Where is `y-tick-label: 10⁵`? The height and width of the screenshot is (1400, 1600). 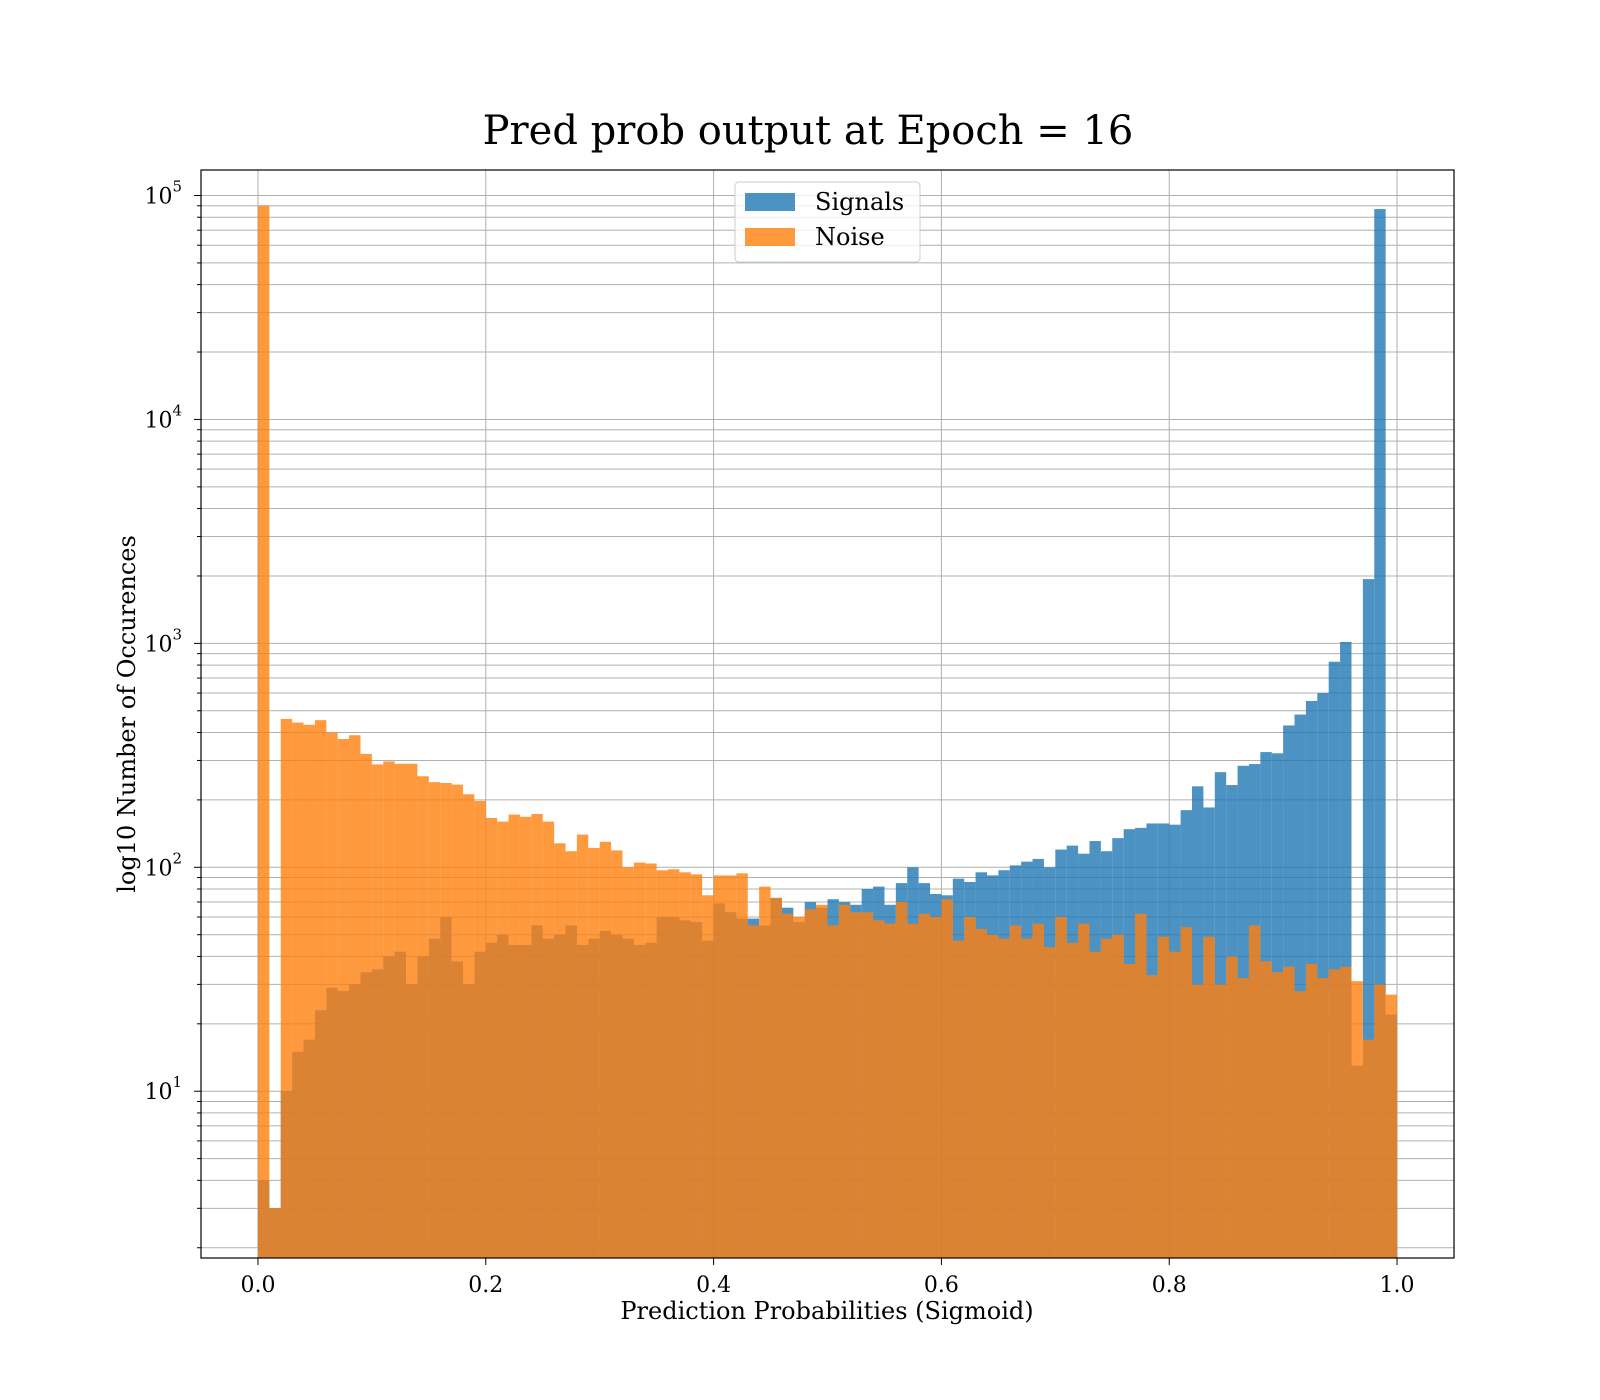 y-tick-label: 10⁵ is located at coordinates (163, 194).